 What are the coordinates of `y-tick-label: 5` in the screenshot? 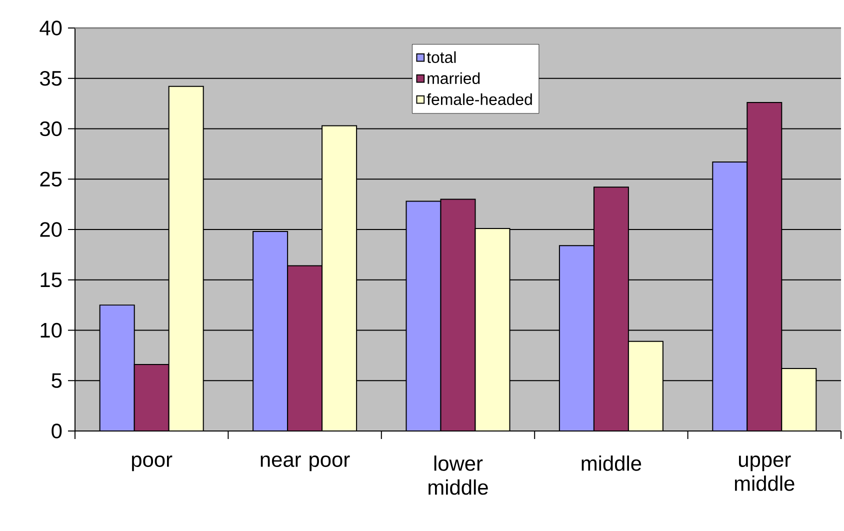 It's located at (57, 380).